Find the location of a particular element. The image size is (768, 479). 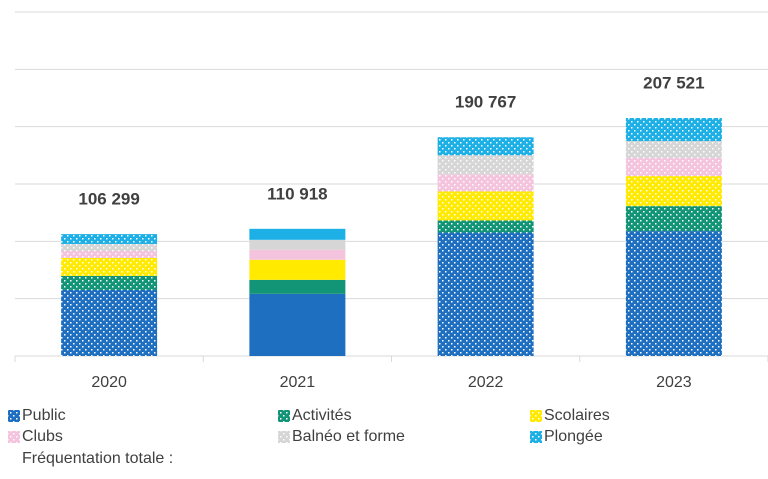

legend-label: Balnéo et forme is located at coordinates (348, 436).